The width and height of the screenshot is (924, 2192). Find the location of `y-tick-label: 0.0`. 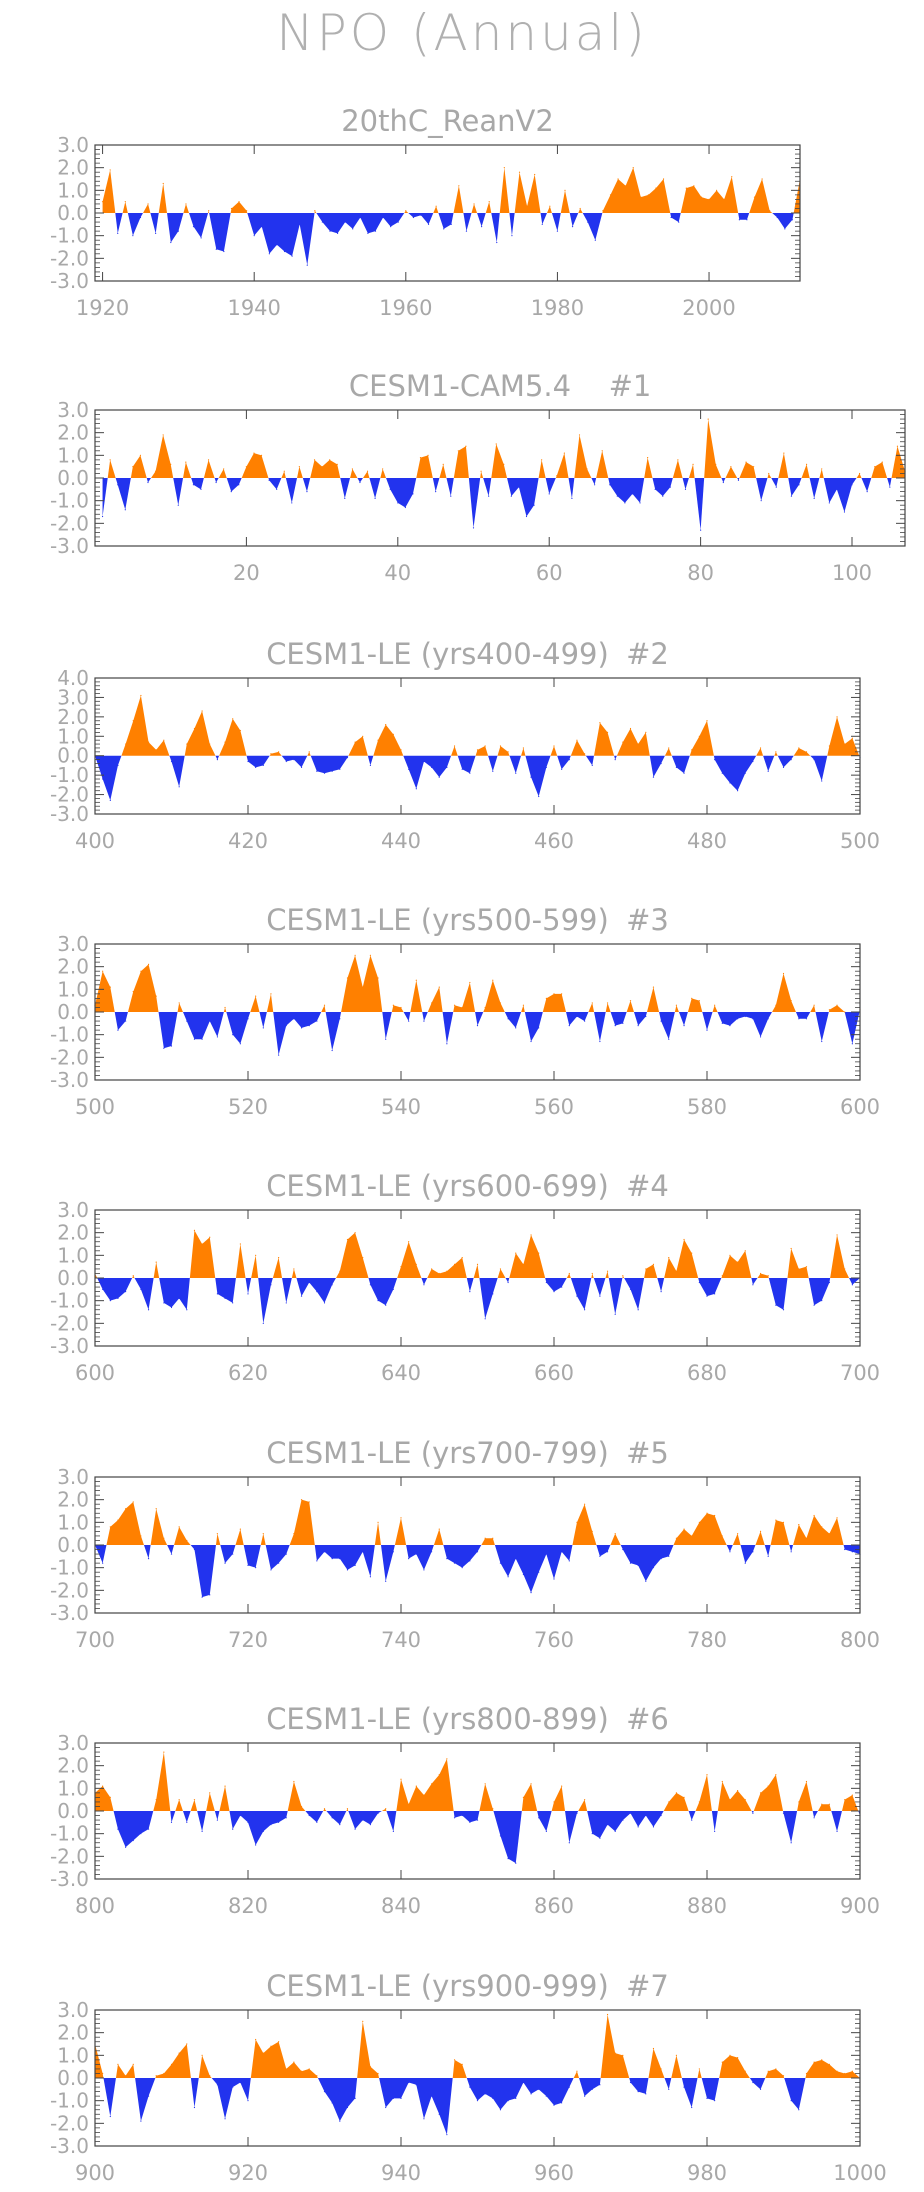

y-tick-label: 0.0 is located at coordinates (73, 478).